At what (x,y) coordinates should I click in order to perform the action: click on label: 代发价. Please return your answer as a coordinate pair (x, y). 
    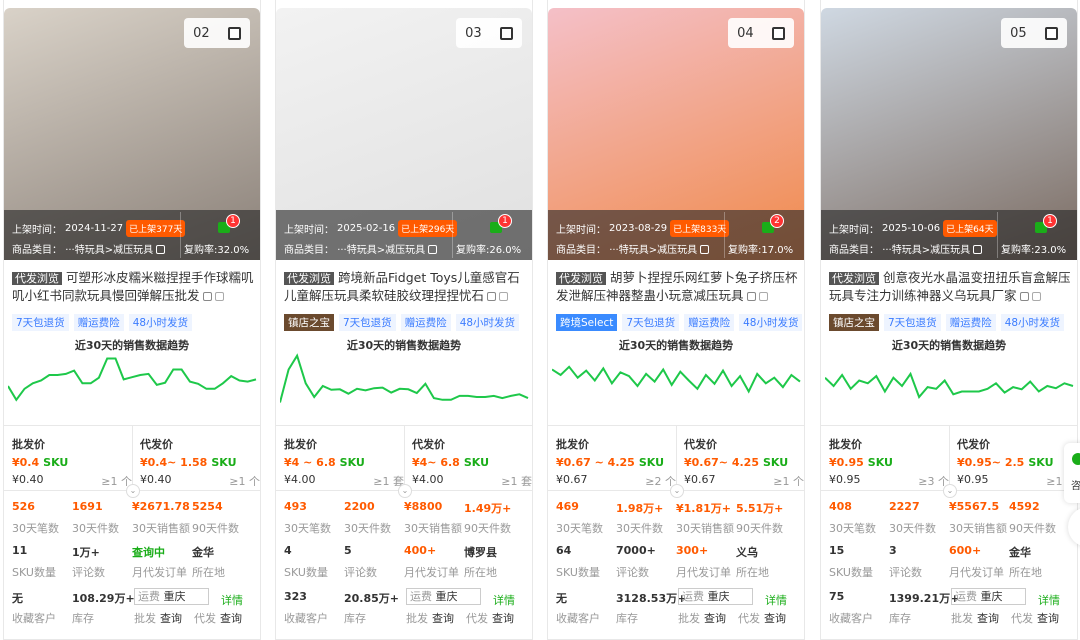
    Looking at the image, I should click on (973, 444).